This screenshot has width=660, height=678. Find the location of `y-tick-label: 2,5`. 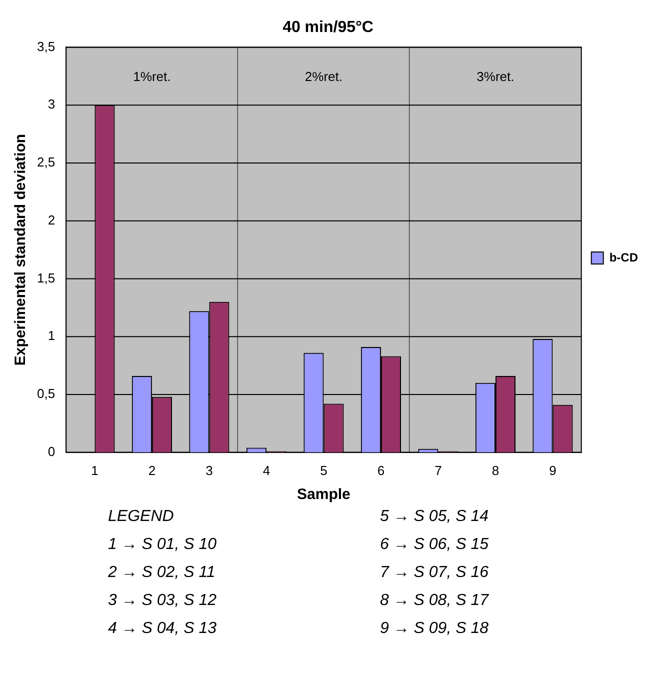

y-tick-label: 2,5 is located at coordinates (46, 162).